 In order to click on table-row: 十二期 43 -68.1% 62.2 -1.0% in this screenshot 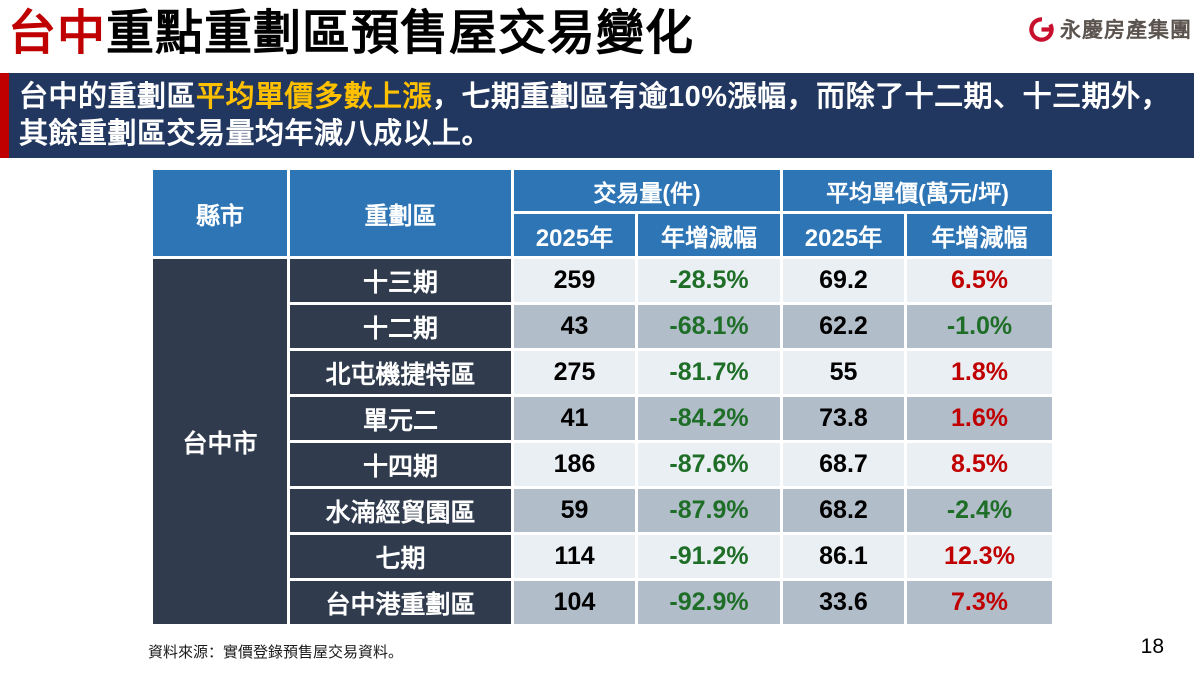, I will do `click(602, 326)`.